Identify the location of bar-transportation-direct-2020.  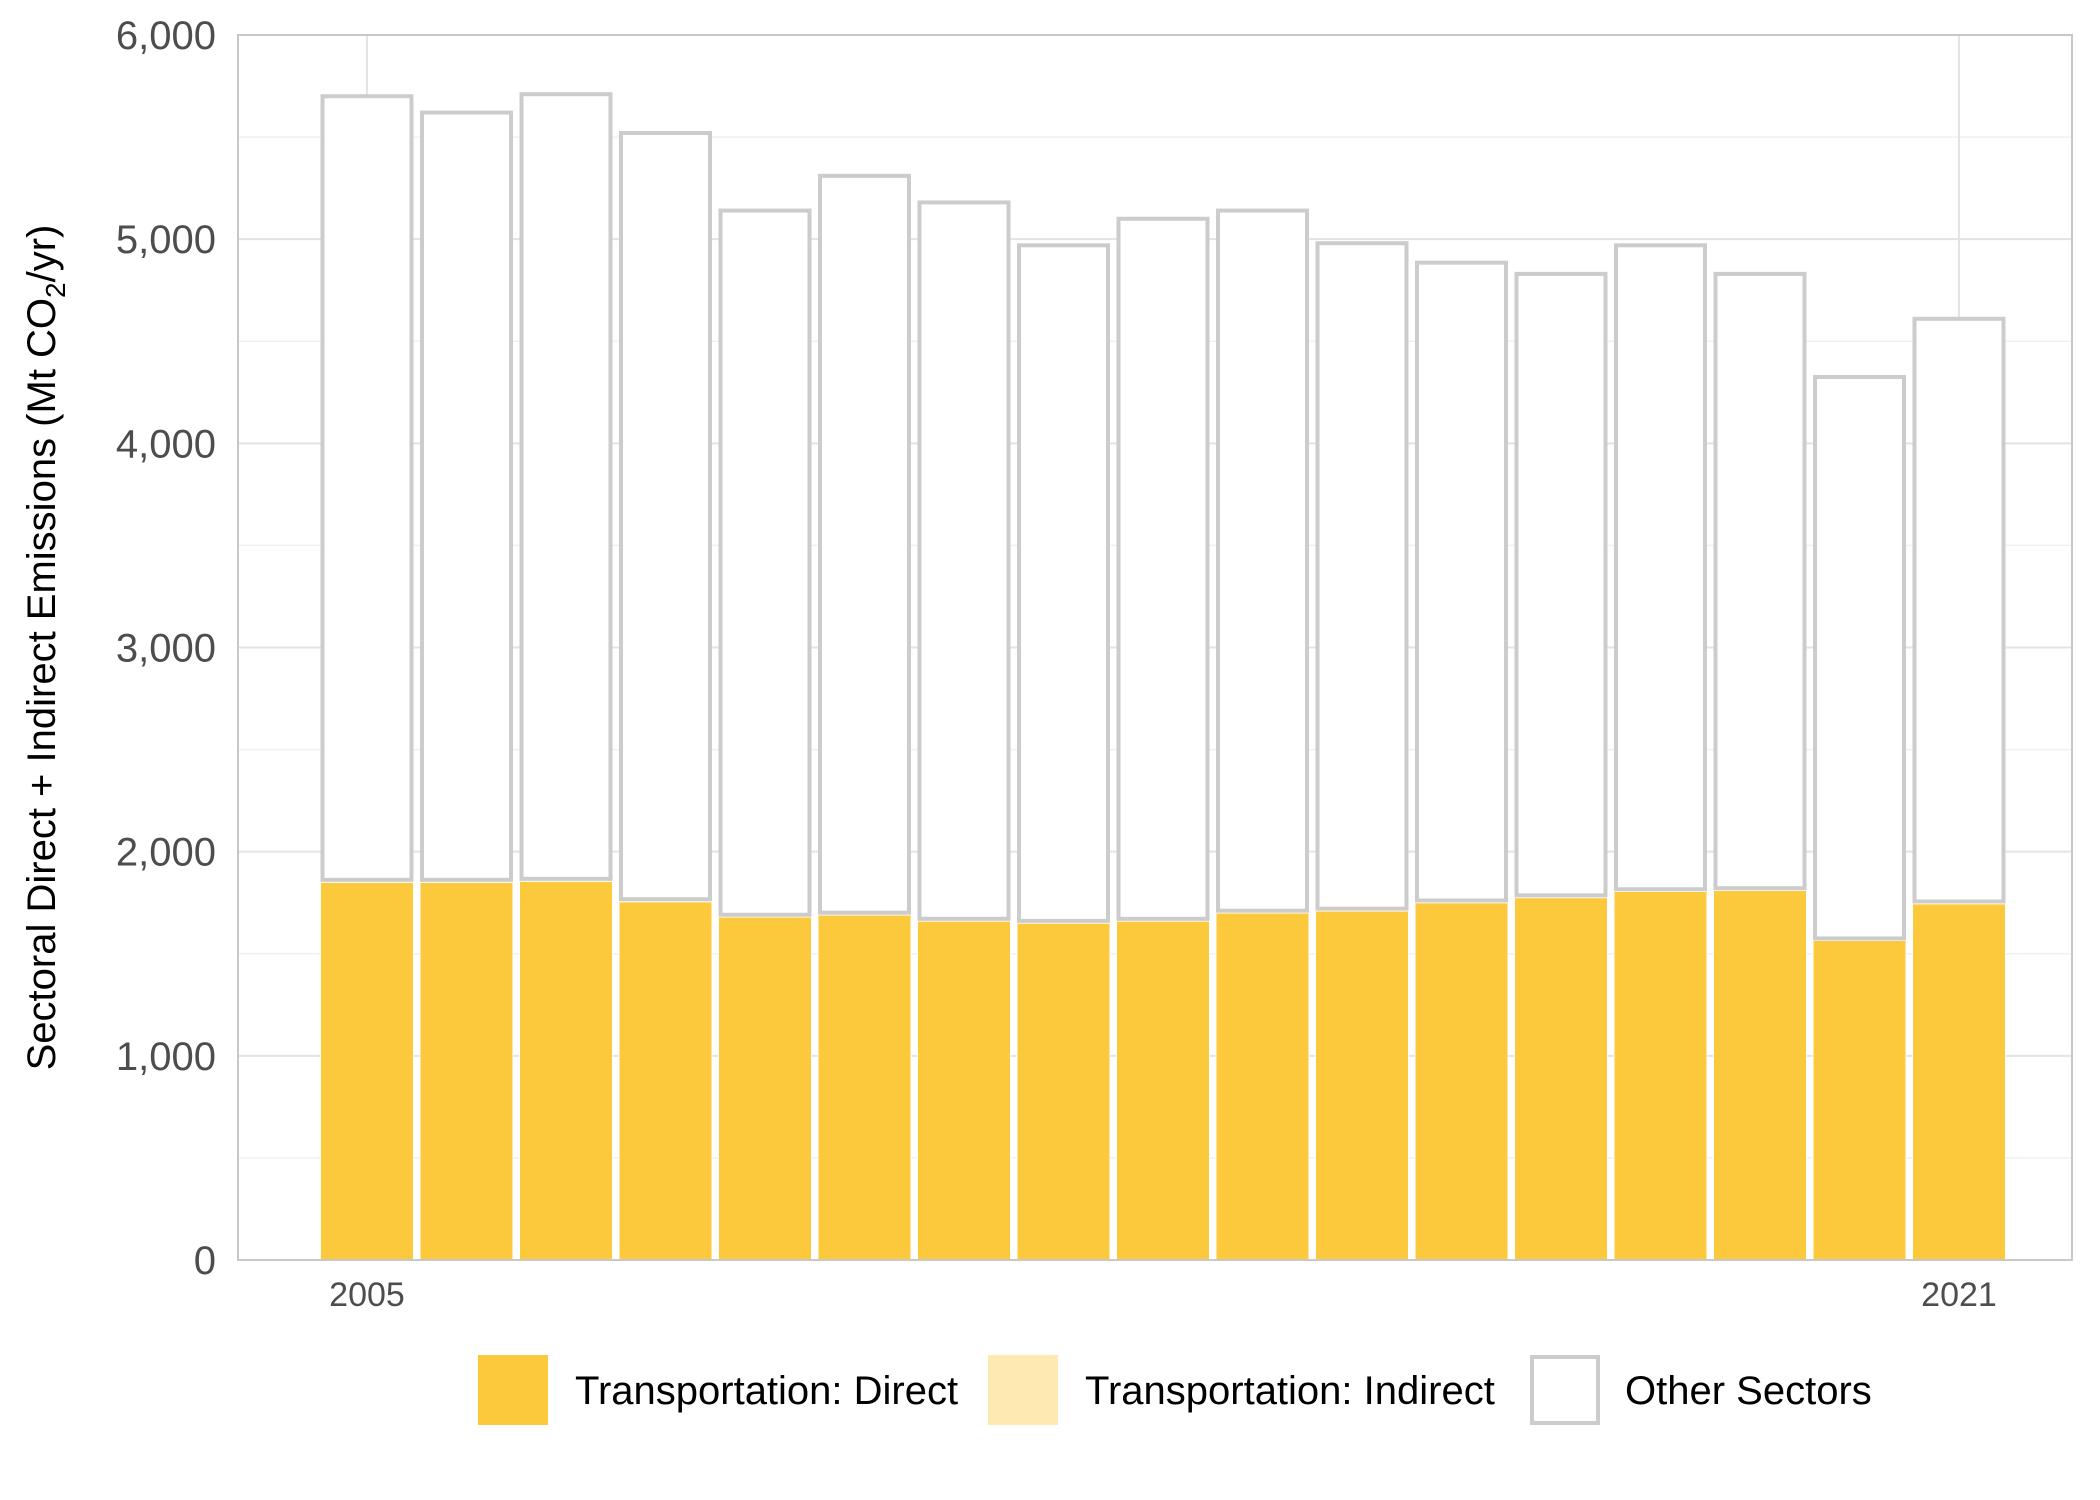
(1859, 1100).